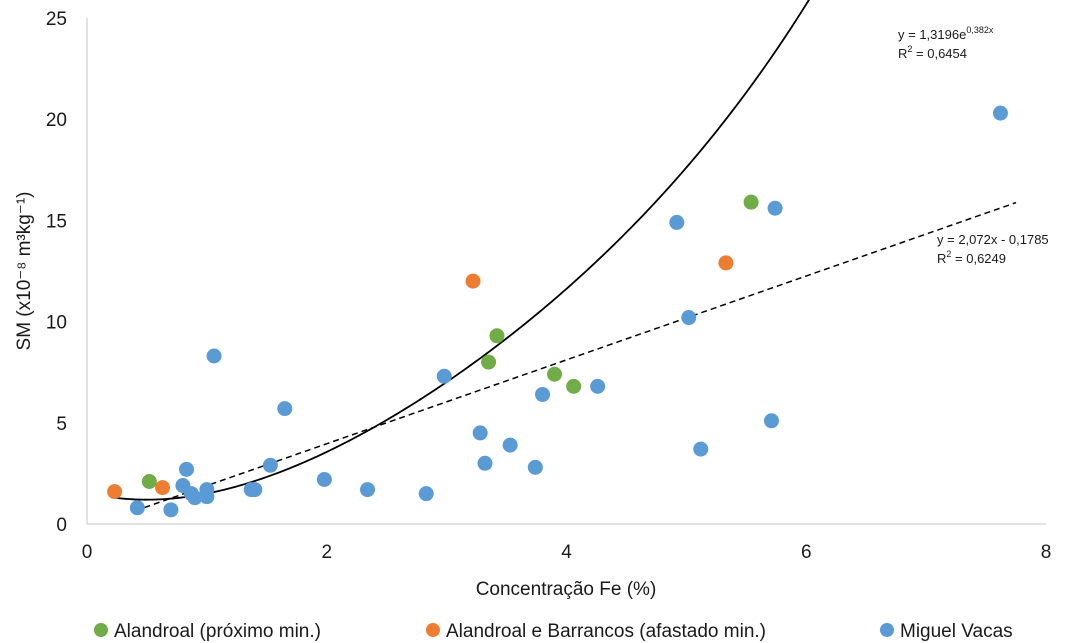 Image resolution: width=1067 pixels, height=643 pixels. Describe the element at coordinates (948, 254) in the screenshot. I see `linear-r2-sup: 2` at that location.